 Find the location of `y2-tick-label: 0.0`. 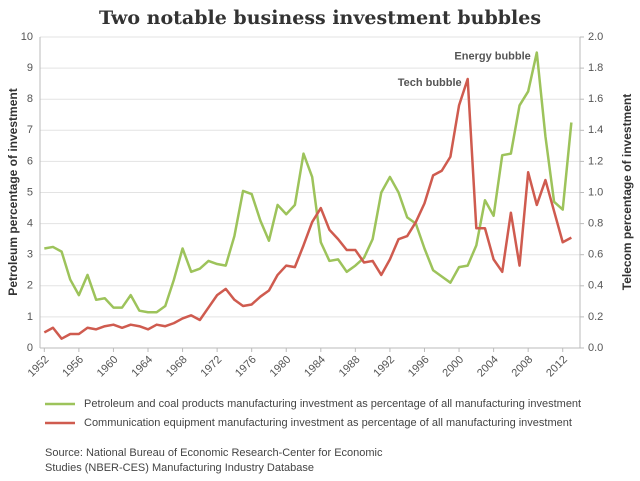

y2-tick-label: 0.0 is located at coordinates (595, 348).